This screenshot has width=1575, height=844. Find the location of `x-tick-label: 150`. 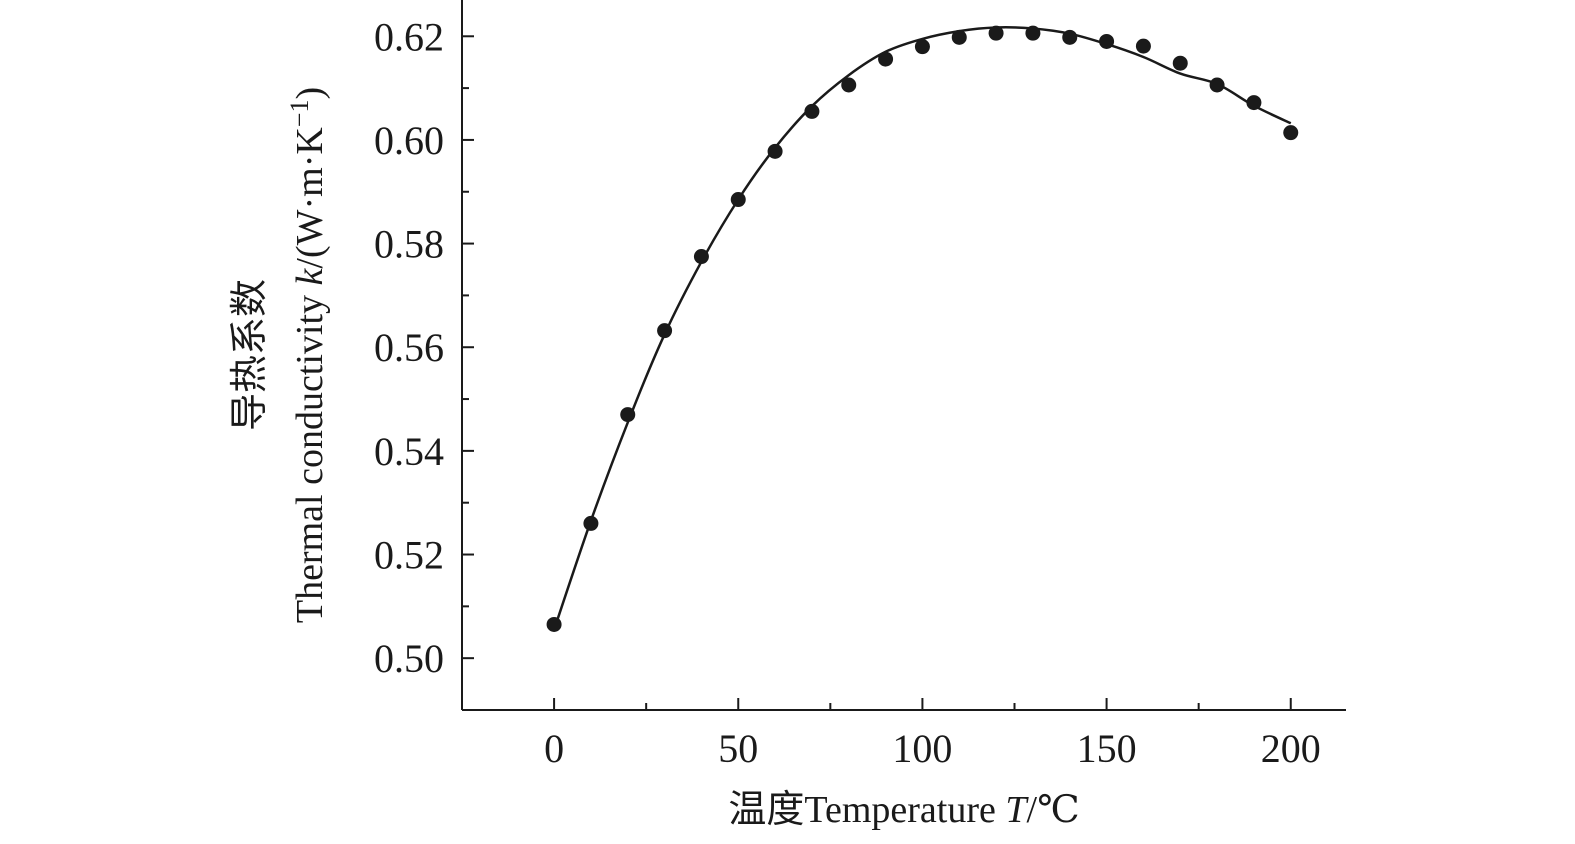

x-tick-label: 150 is located at coordinates (1107, 748).